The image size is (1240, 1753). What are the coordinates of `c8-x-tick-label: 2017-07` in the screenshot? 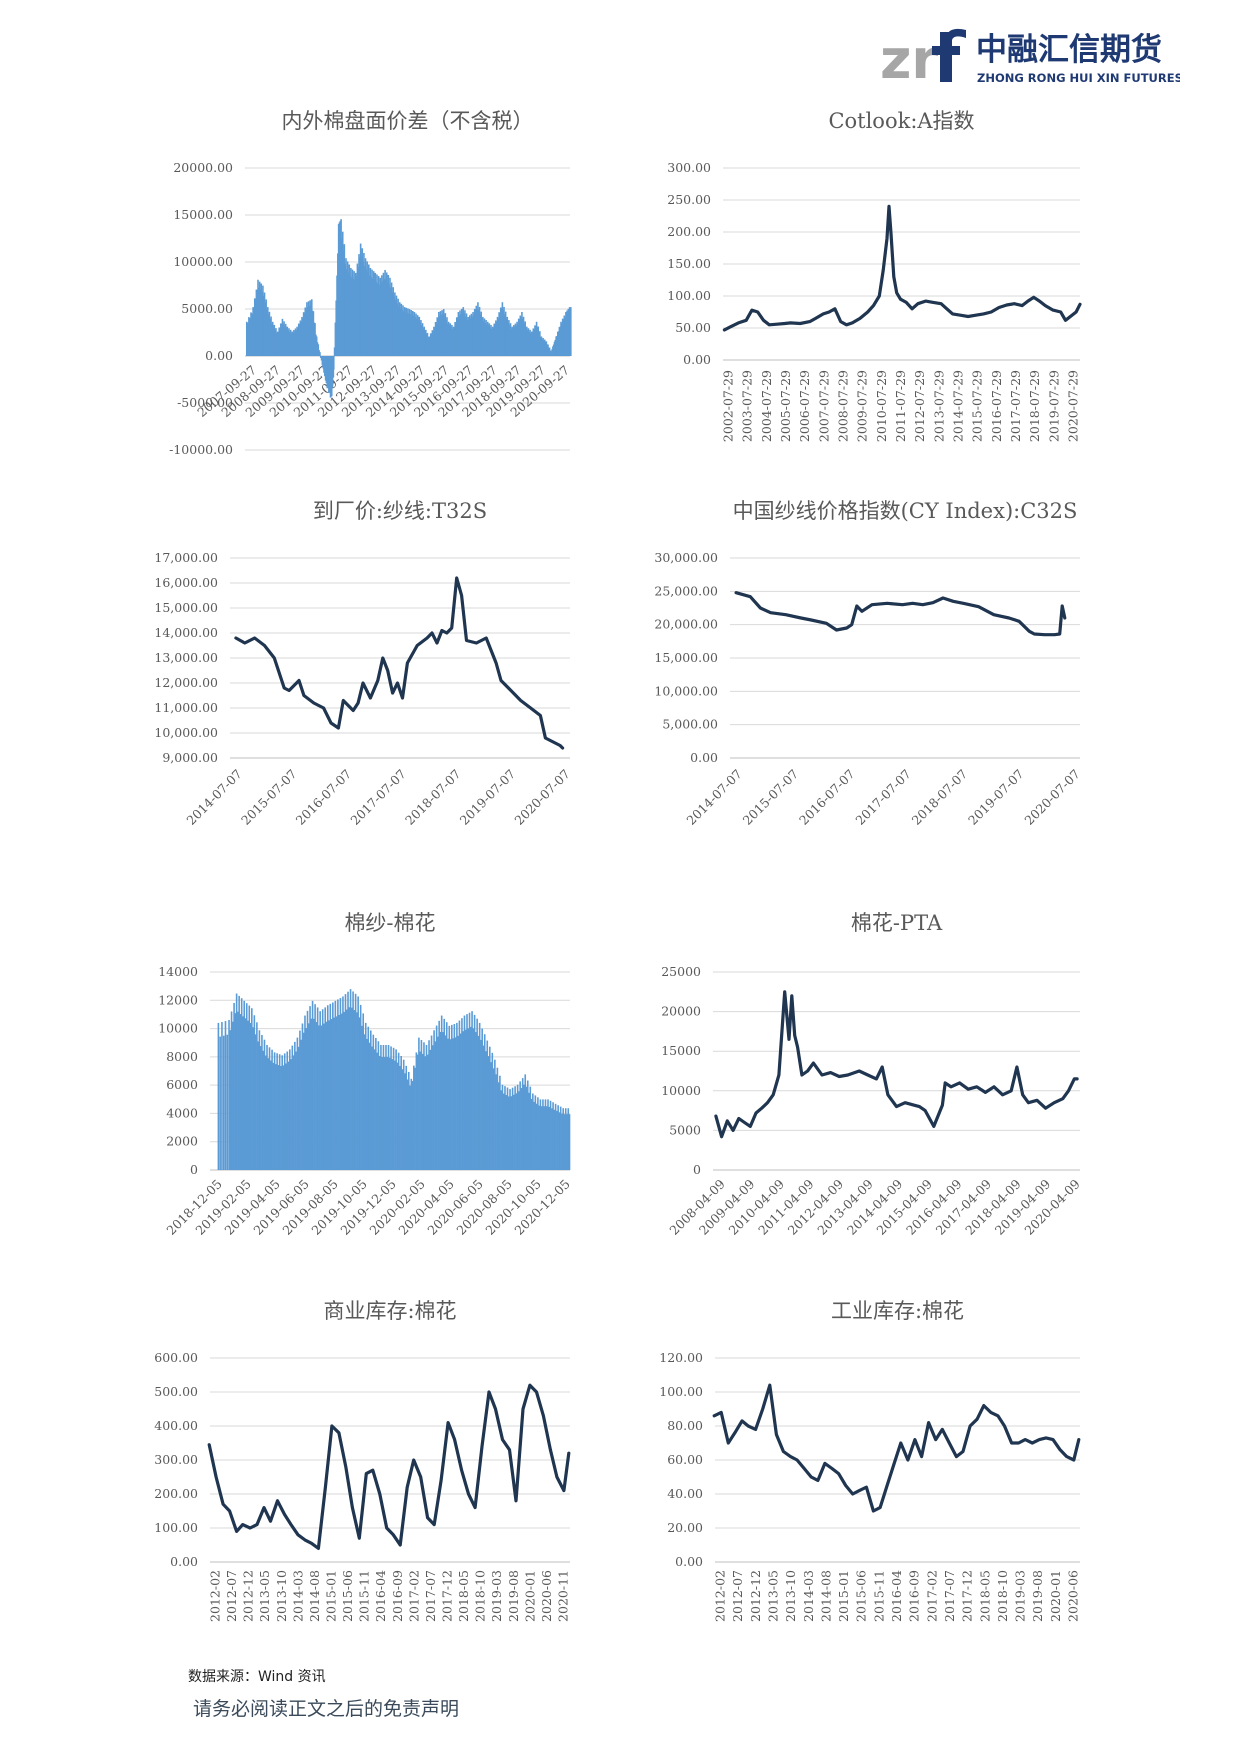 It's located at (949, 1596).